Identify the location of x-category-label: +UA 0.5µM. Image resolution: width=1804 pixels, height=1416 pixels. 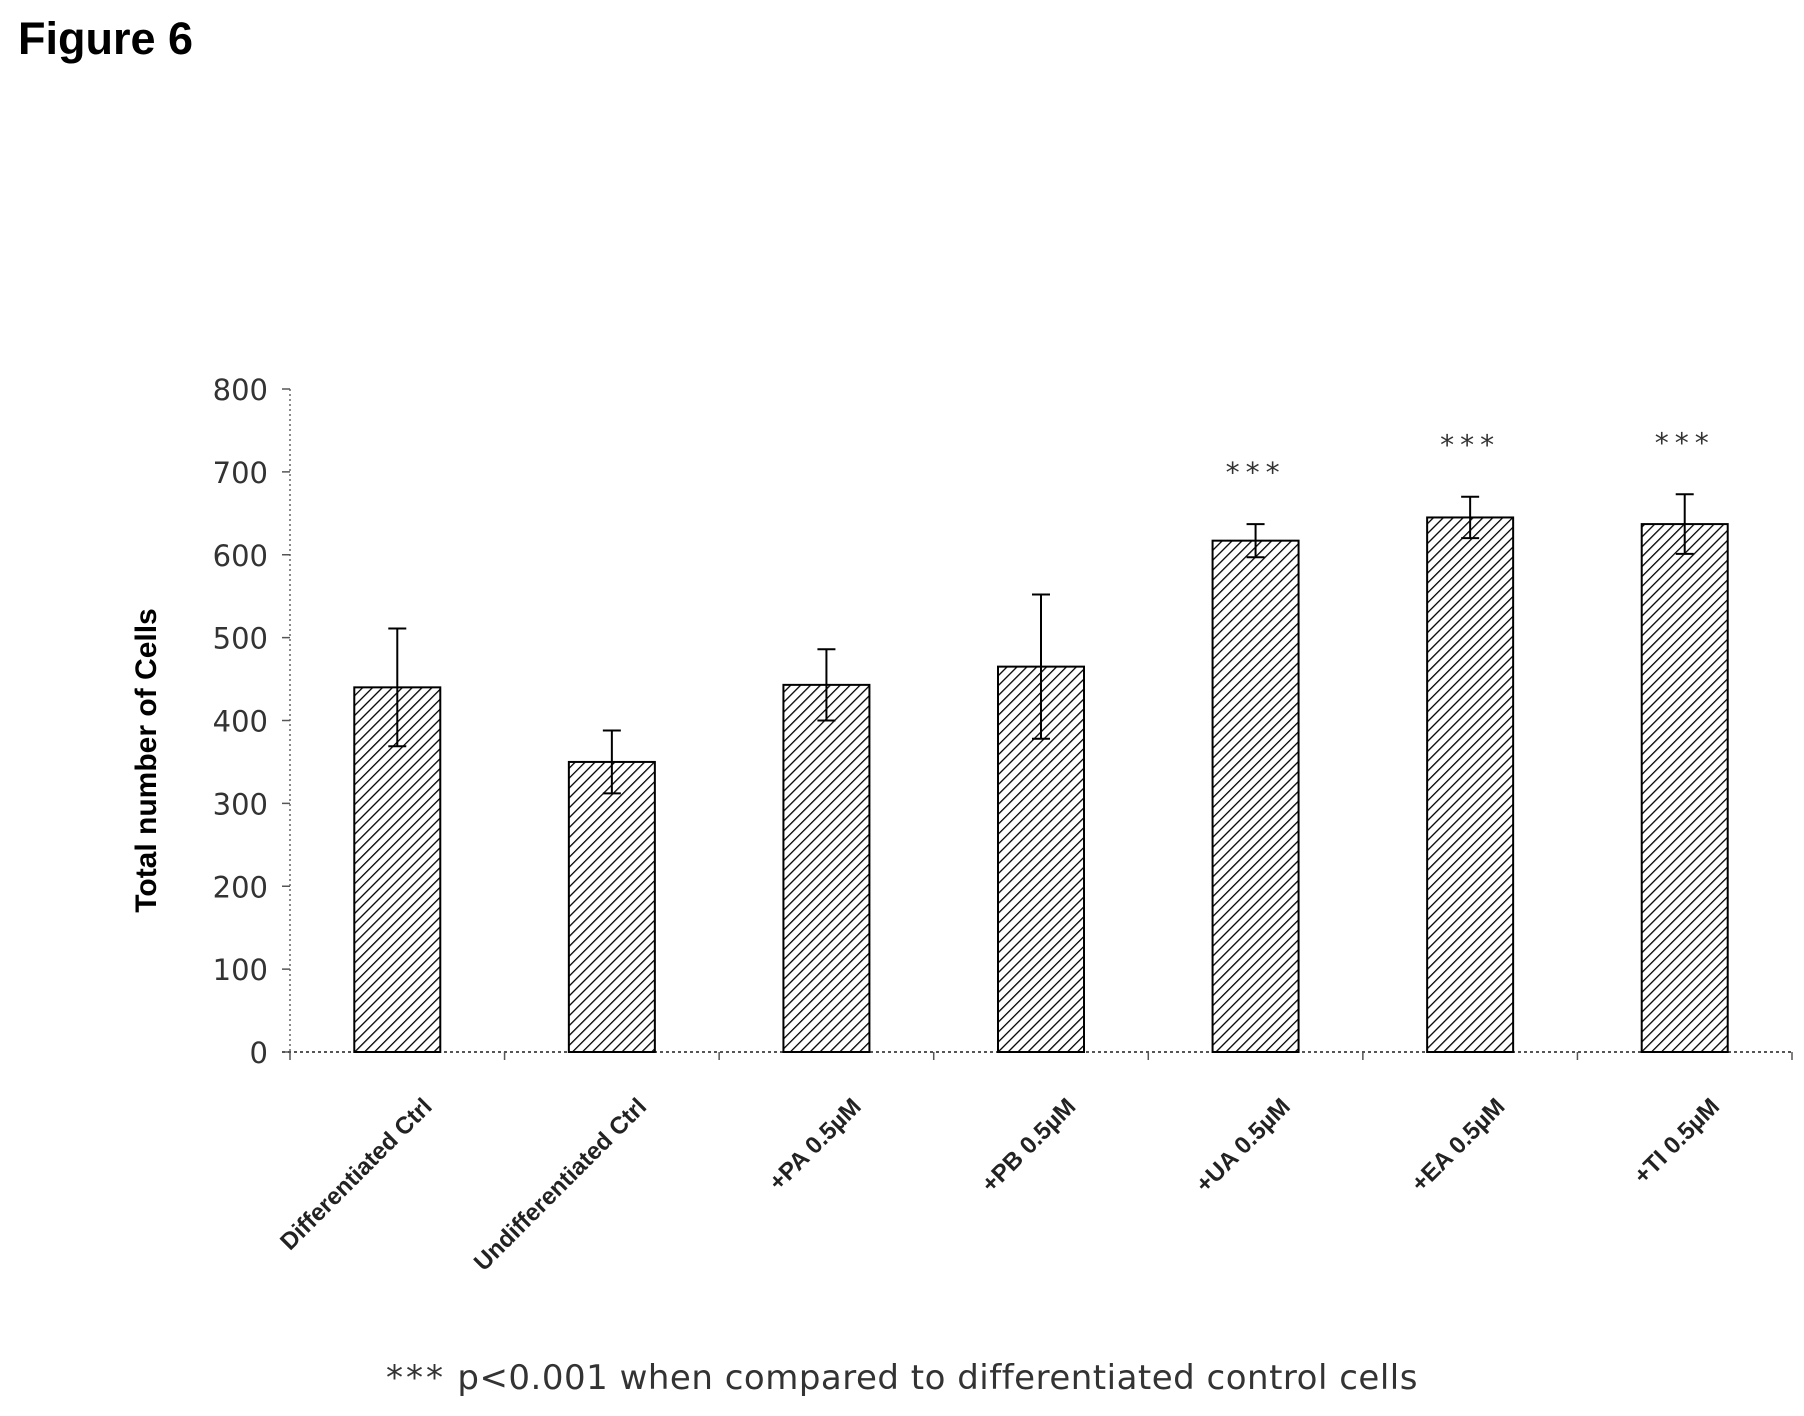
(1243, 1145).